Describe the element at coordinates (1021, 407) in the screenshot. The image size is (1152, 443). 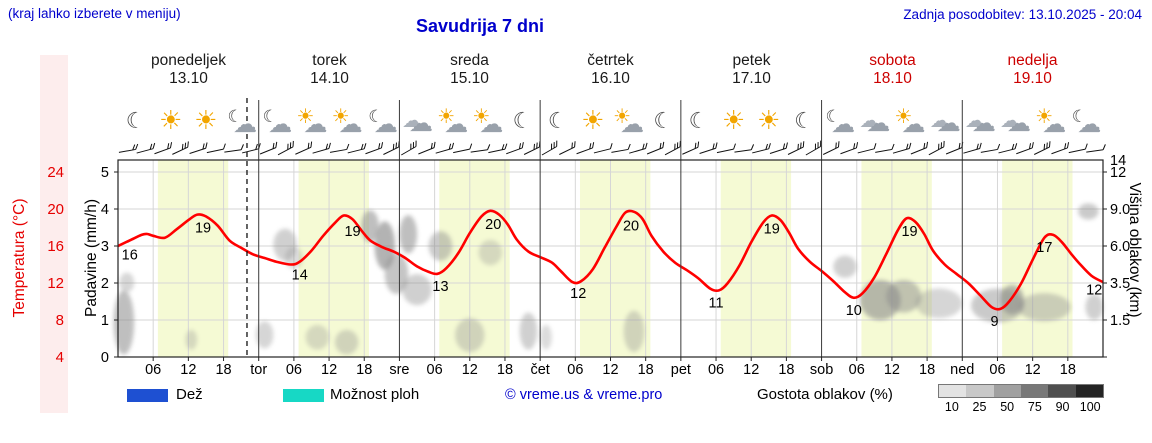
I see `cloud-density-ticks: 10 25 50 75 90 100` at that location.